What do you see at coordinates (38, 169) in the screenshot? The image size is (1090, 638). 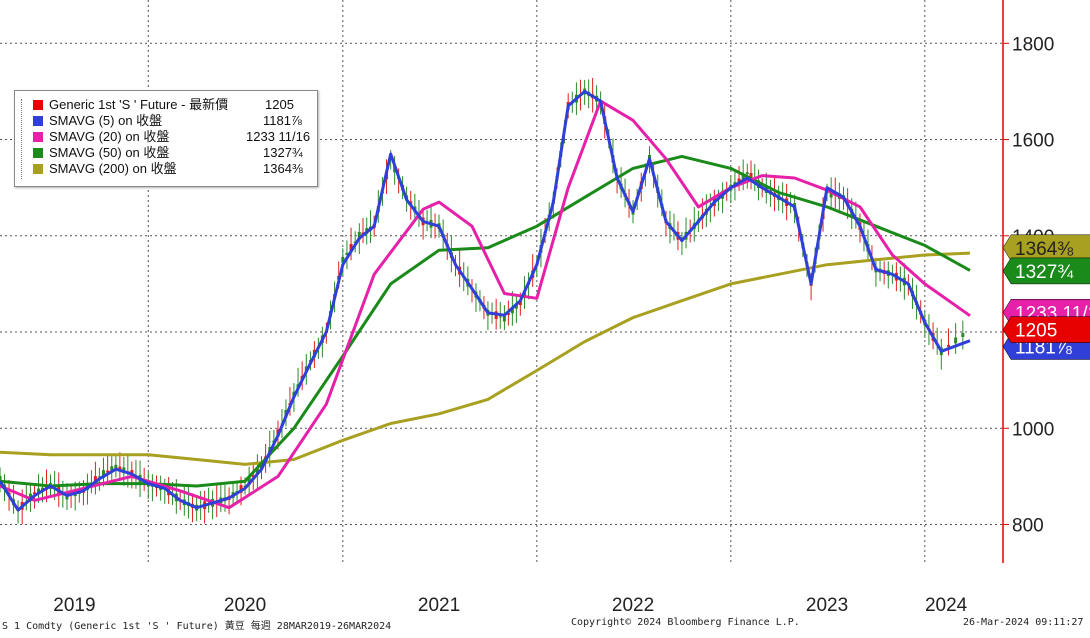 I see `legend-swatch-sma200` at bounding box center [38, 169].